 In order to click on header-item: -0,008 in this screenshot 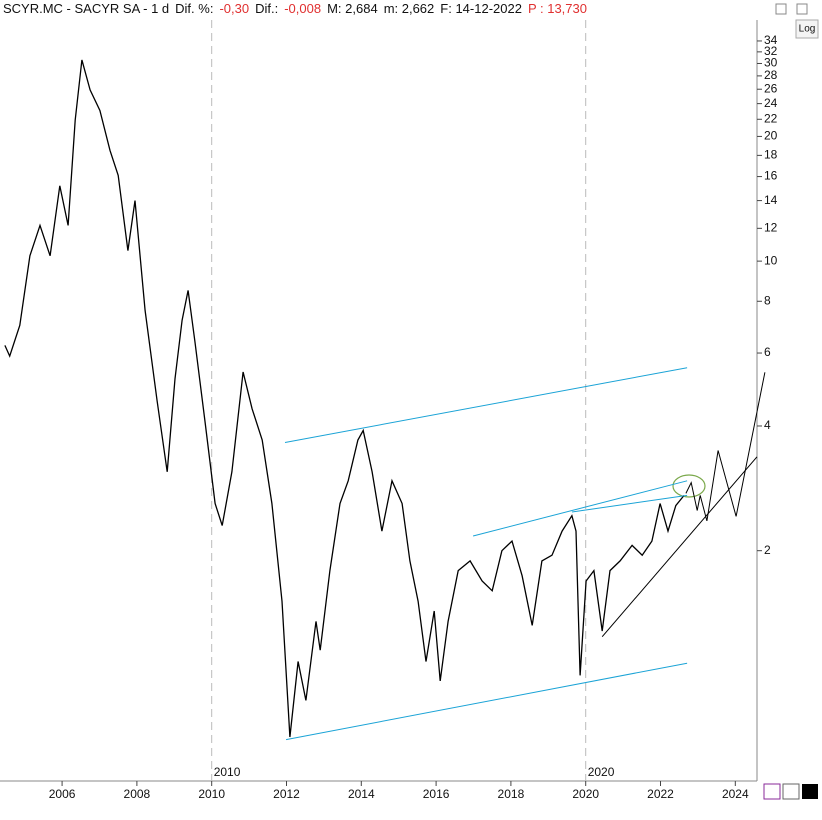, I will do `click(302, 8)`.